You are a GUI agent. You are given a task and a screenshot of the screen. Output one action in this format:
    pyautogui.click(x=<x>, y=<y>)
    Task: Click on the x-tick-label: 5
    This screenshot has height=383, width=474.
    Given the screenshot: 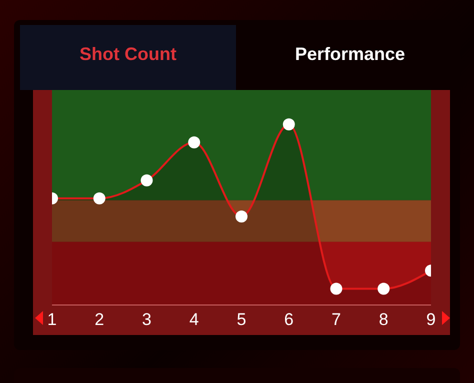 What is the action you would take?
    pyautogui.click(x=241, y=320)
    